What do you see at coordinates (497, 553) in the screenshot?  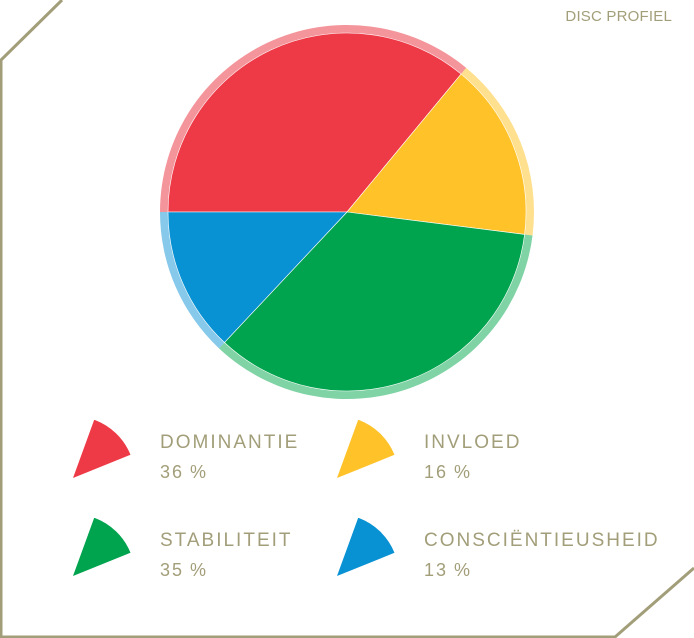 I see `legend-item-conscientieusheid: CONSCIËNTIEUSHEID 13%` at bounding box center [497, 553].